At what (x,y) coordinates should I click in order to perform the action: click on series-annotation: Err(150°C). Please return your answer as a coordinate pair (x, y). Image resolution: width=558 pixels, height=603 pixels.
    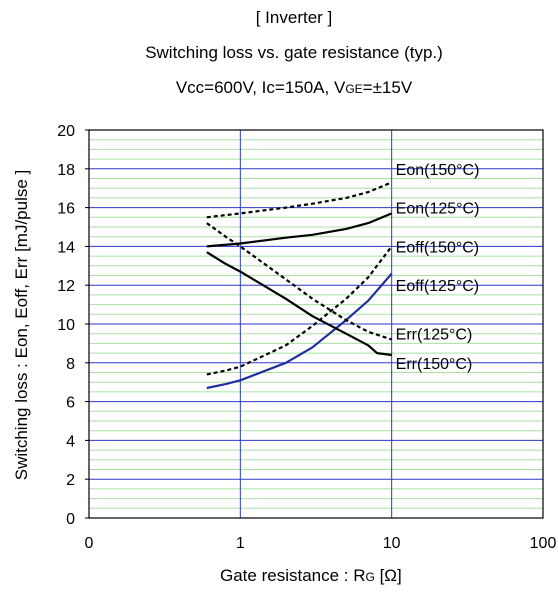
    Looking at the image, I should click on (434, 364).